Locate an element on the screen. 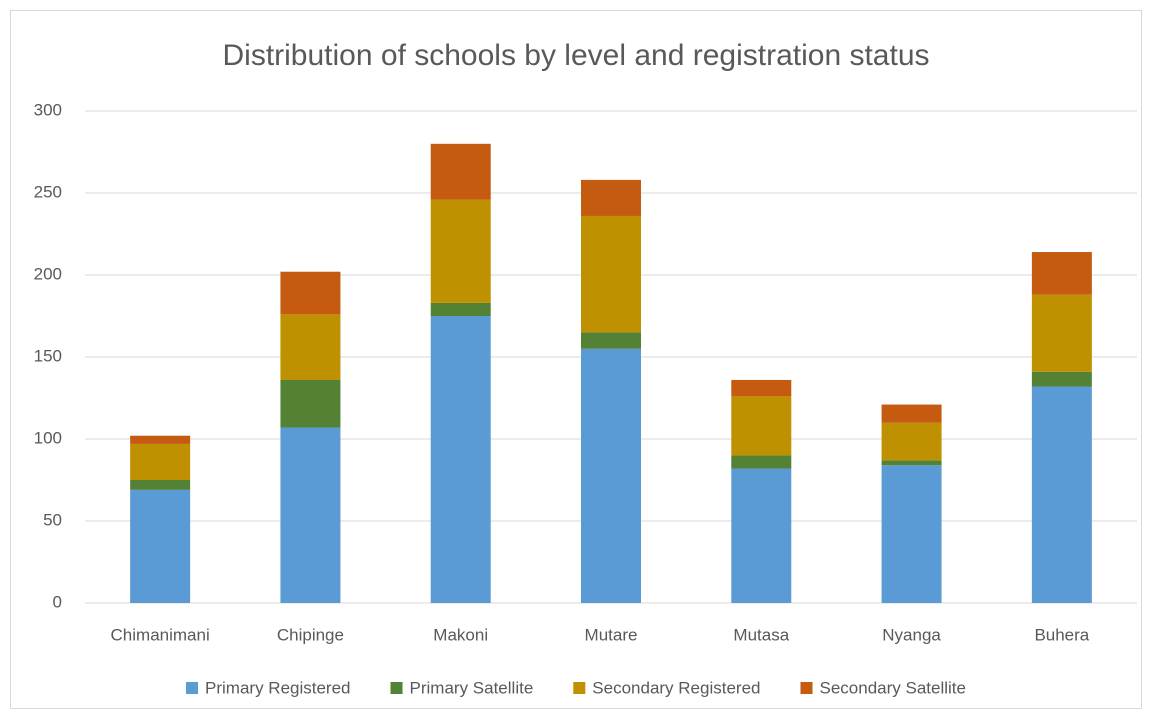  y-tick-label: 100 is located at coordinates (48, 437).